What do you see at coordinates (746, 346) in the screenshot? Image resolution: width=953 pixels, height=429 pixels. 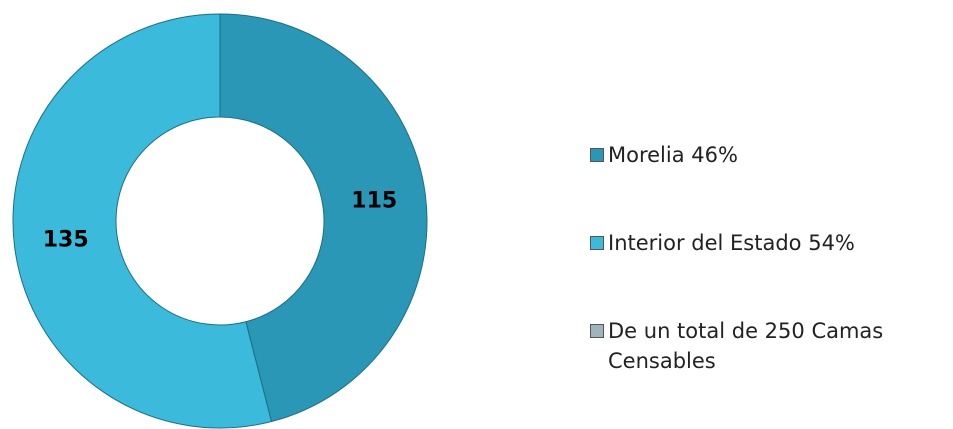 I see `legend-label: De un total de 250 Camas Censables` at bounding box center [746, 346].